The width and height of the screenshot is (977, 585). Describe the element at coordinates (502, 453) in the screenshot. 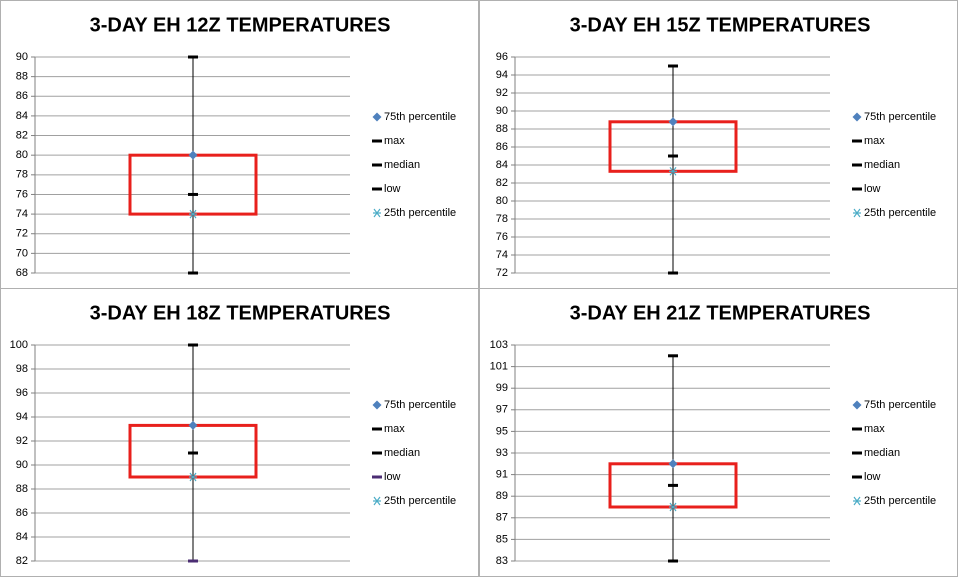

I see `y-tick-label: 93` at that location.